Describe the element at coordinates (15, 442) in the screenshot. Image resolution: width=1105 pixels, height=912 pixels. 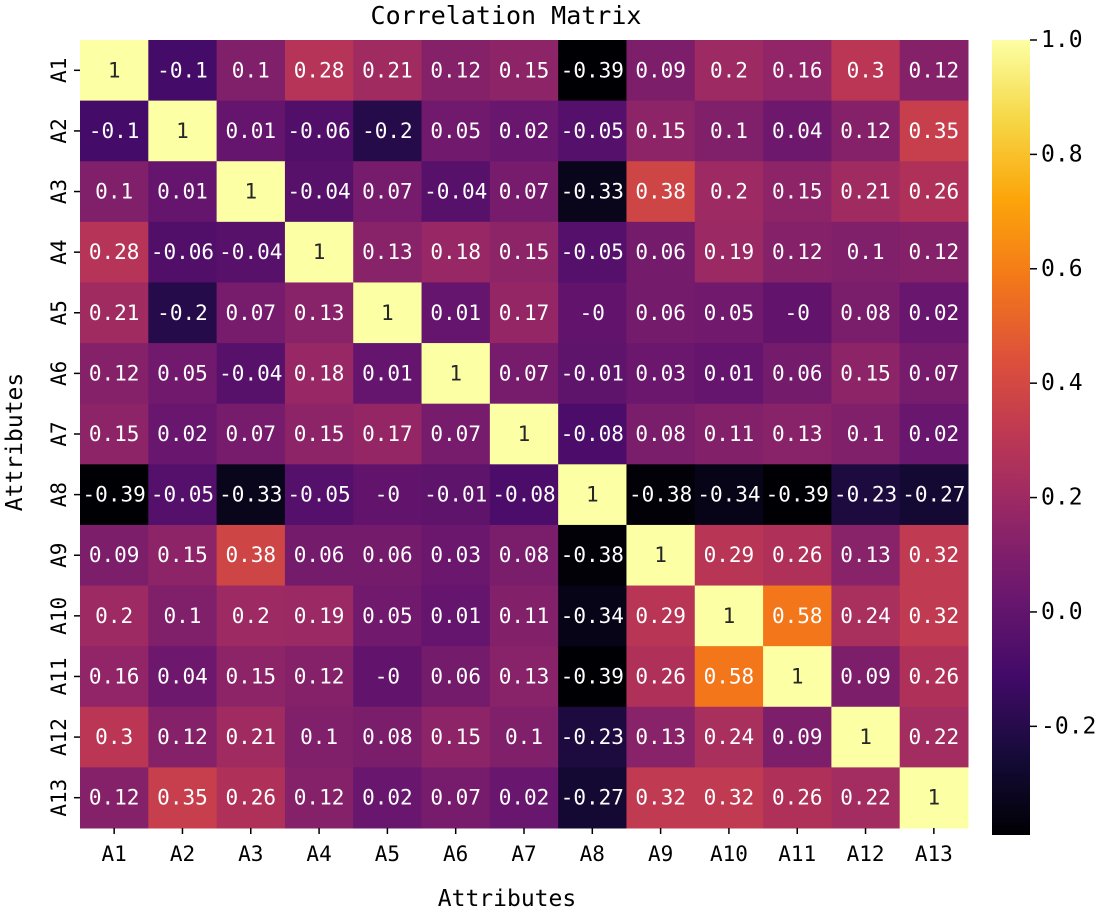
I see `y-axis-label: Attributes` at that location.